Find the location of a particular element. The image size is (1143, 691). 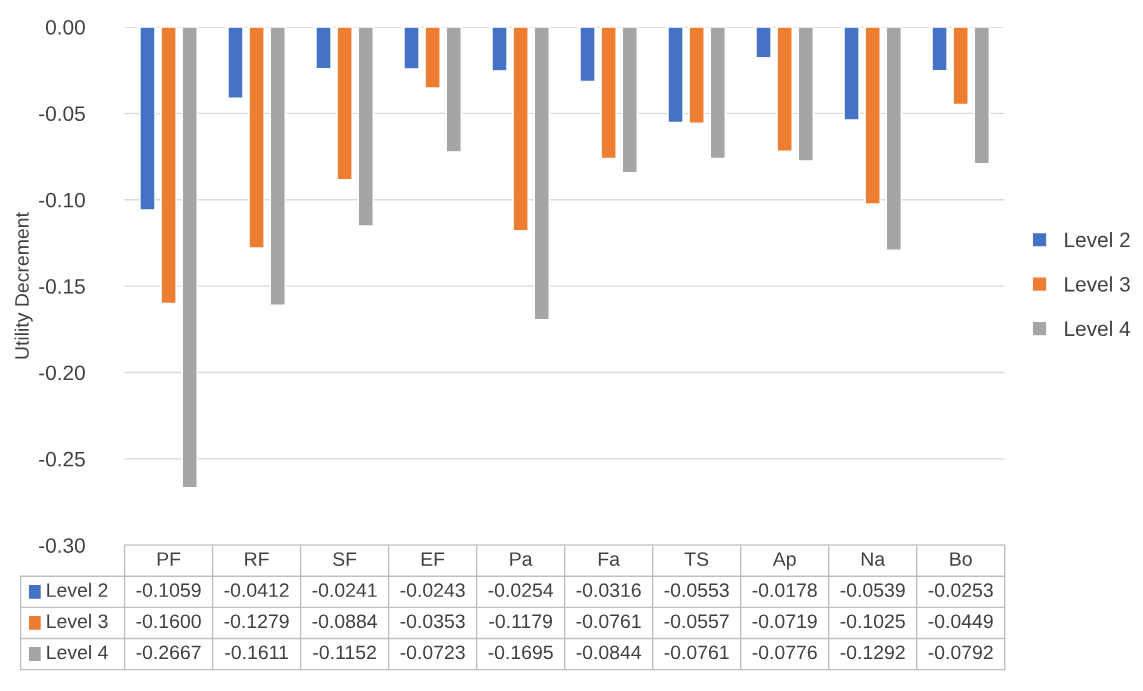

x-tick-label: Ap is located at coordinates (784, 561).